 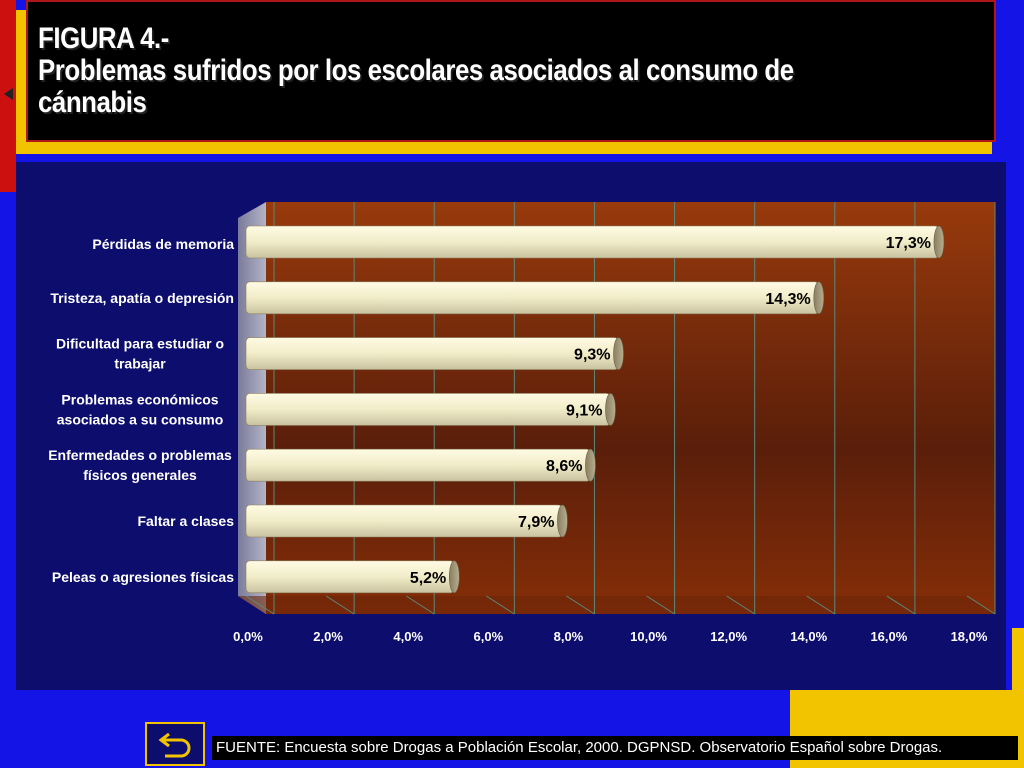 I want to click on page-title-line2: cánnabis, so click(x=92, y=102).